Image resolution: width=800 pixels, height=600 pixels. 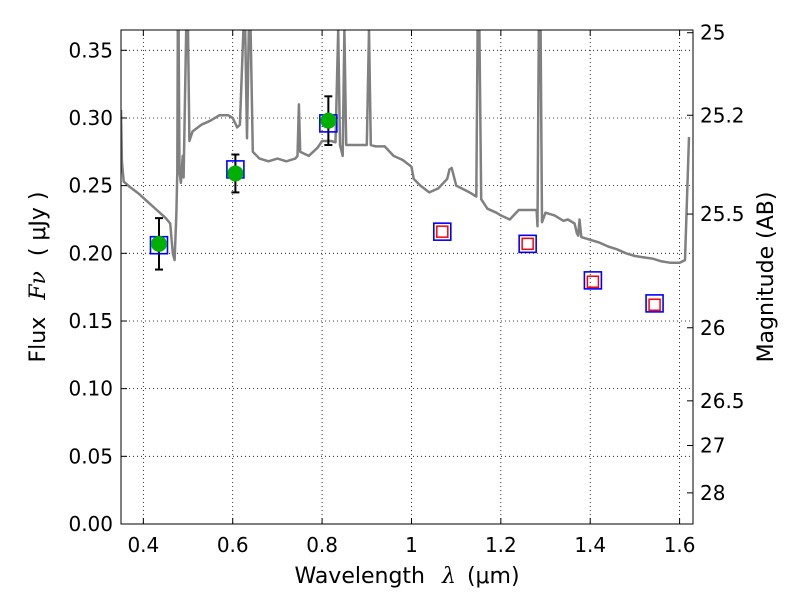 What do you see at coordinates (90, 50) in the screenshot?
I see `y-tick-label: 0.35` at bounding box center [90, 50].